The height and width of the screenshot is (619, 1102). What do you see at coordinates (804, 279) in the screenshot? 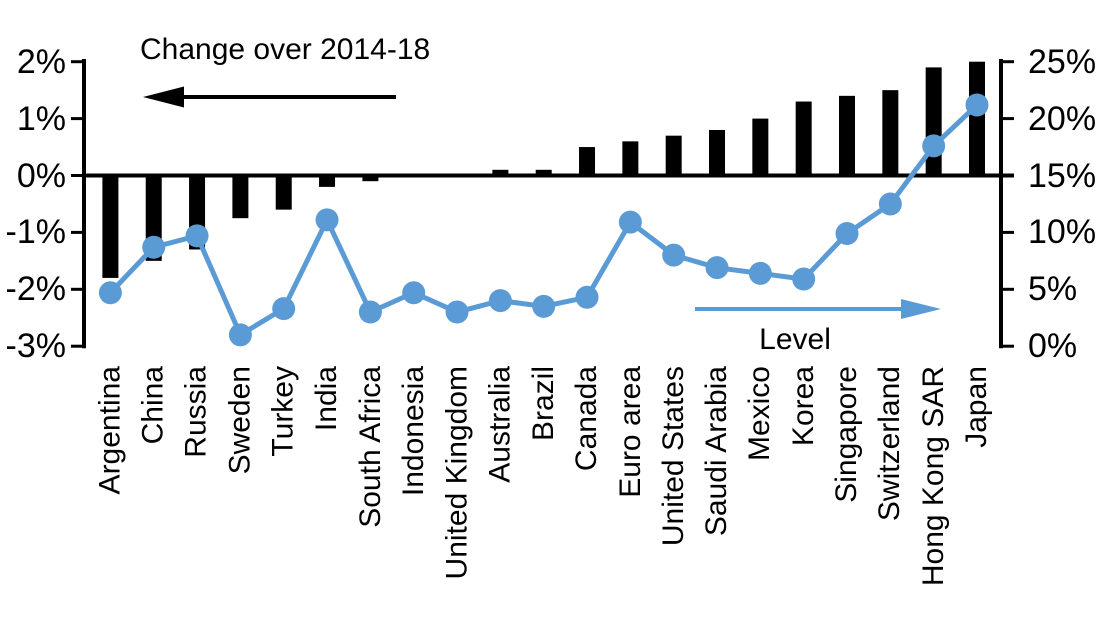
I see `level-marker-korea` at bounding box center [804, 279].